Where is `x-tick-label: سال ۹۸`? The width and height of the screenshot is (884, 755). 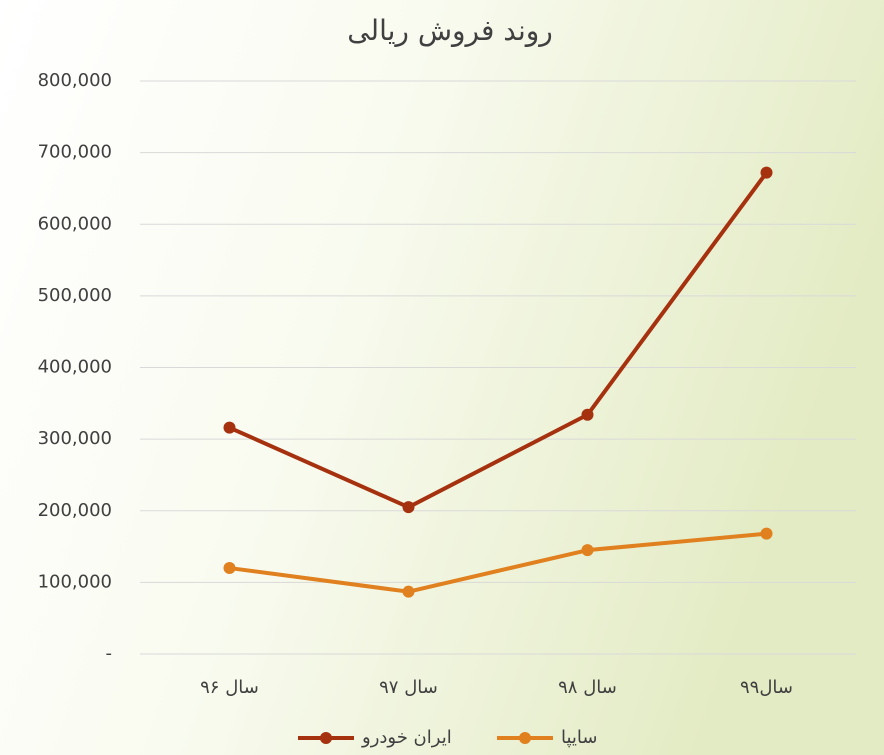
x-tick-label: سال ۹۸ is located at coordinates (587, 687).